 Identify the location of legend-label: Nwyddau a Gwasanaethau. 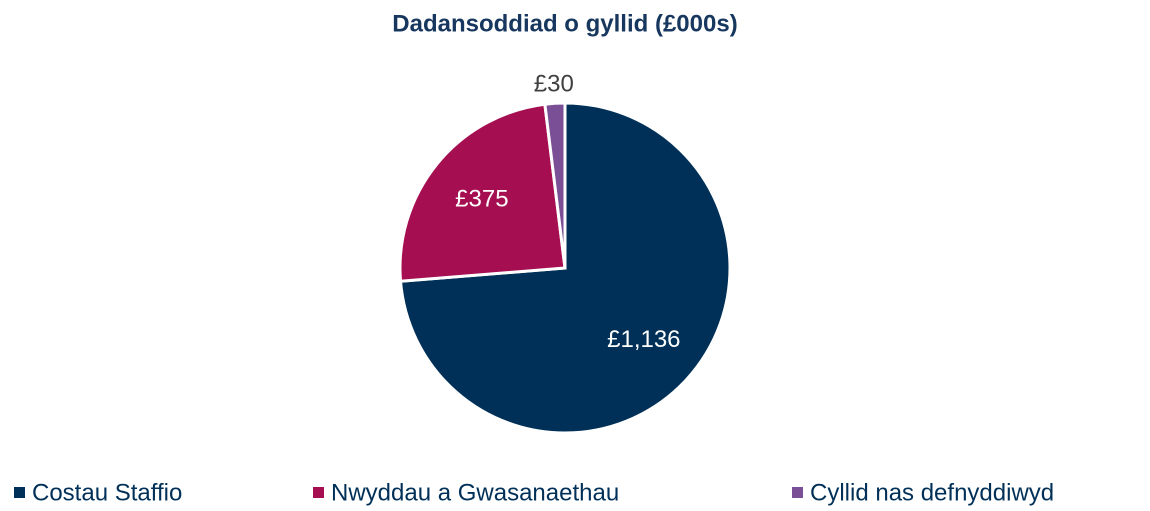
(475, 492).